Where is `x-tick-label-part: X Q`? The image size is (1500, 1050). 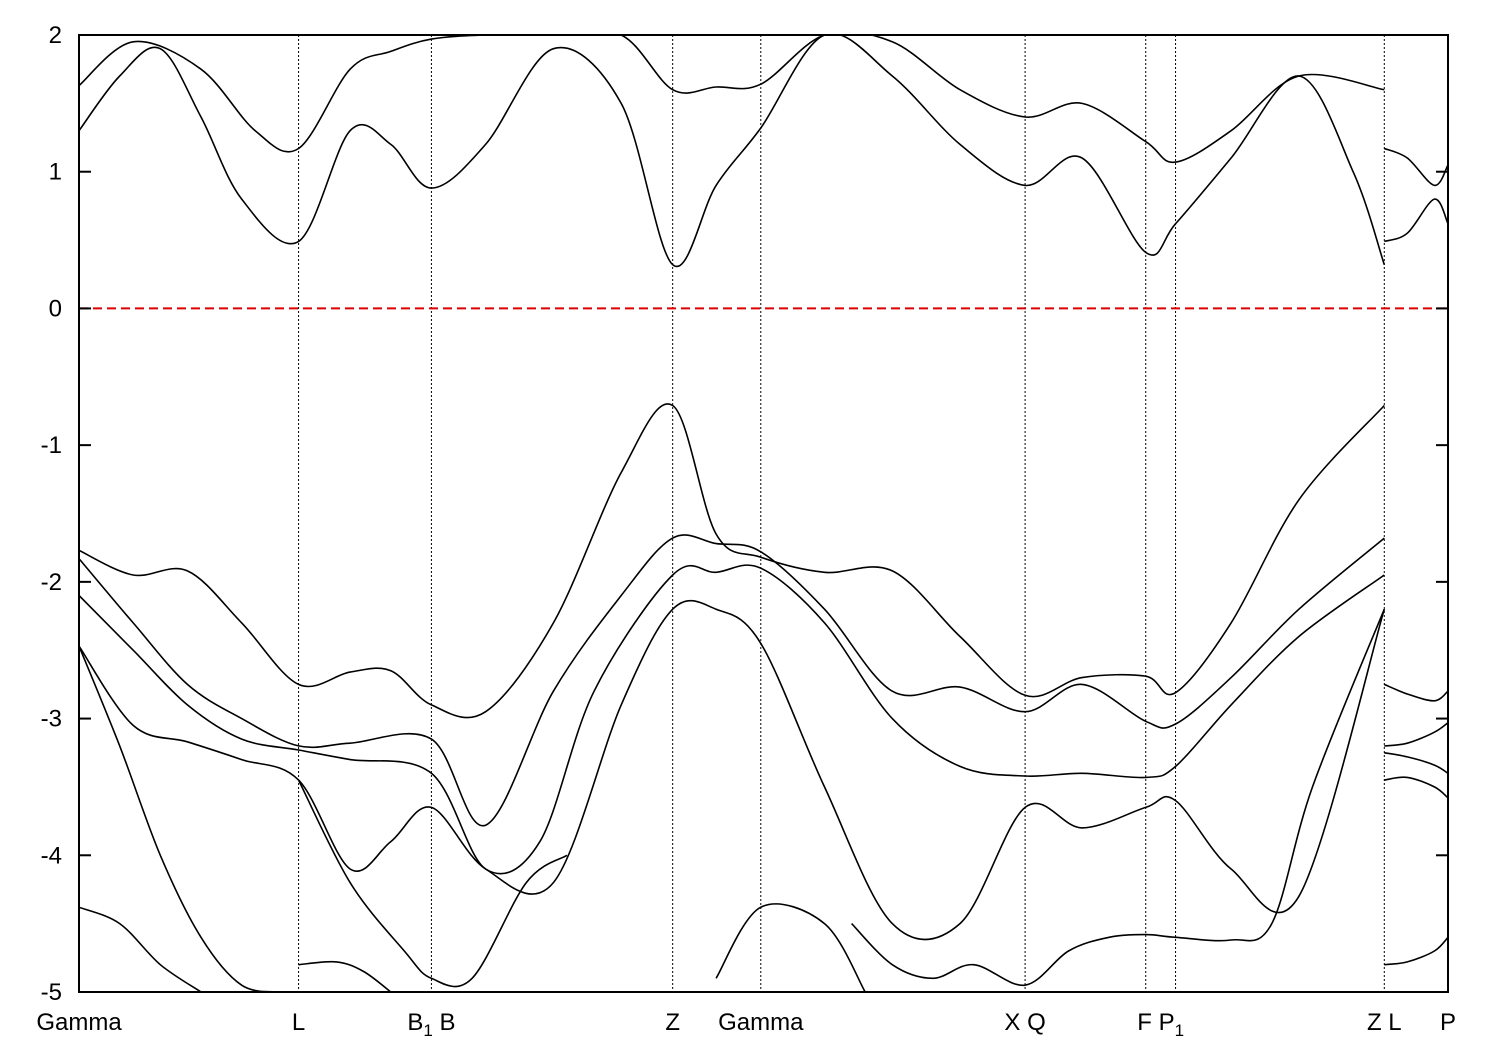 x-tick-label-part: X Q is located at coordinates (1024, 1022).